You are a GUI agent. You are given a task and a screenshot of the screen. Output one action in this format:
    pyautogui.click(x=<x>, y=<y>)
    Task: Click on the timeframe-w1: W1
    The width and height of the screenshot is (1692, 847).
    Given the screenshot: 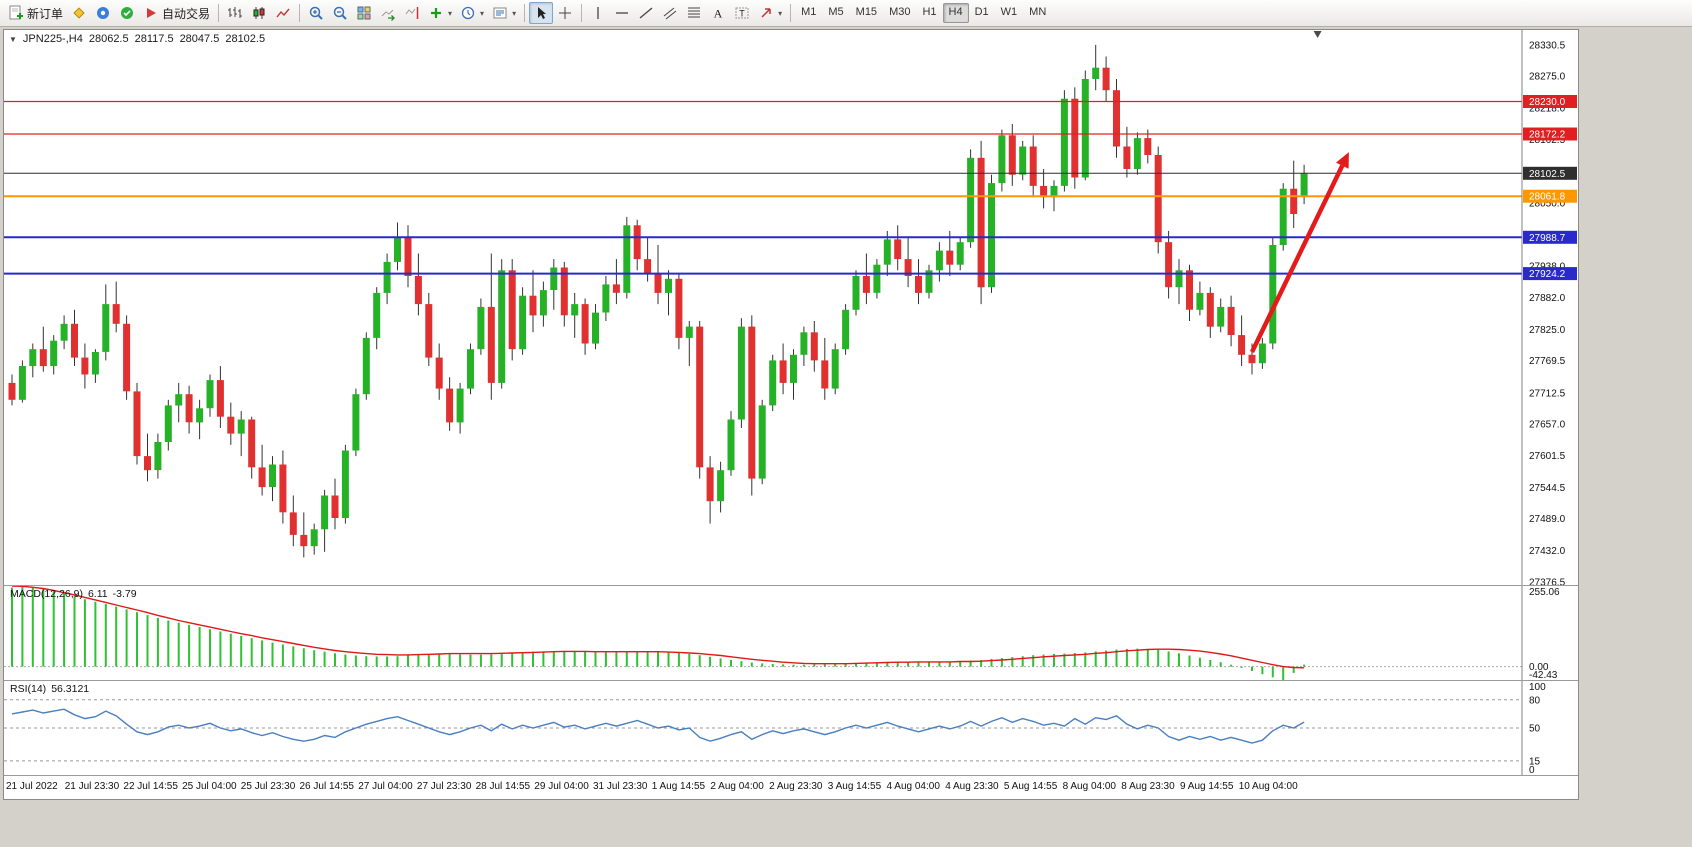 What is the action you would take?
    pyautogui.click(x=1009, y=12)
    